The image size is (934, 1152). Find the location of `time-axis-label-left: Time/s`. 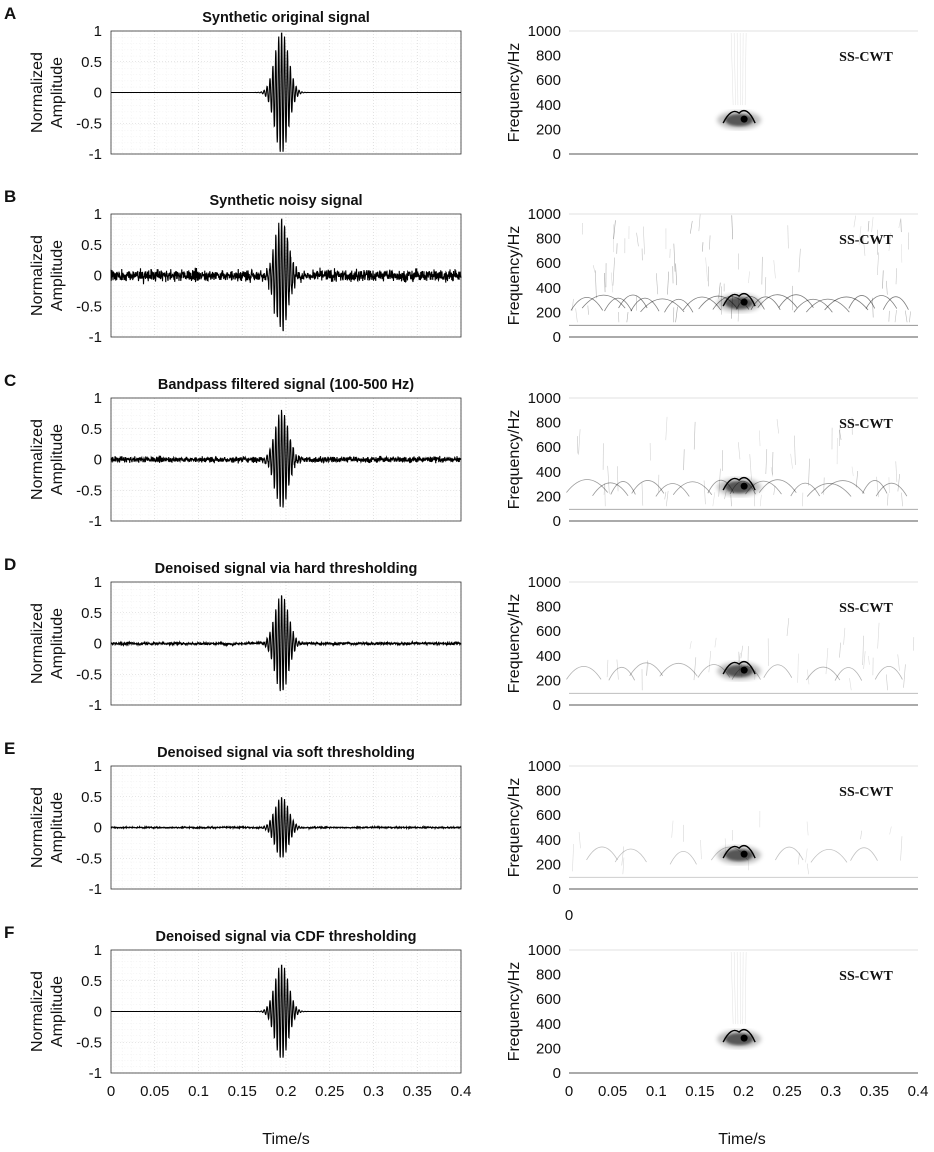

time-axis-label-left: Time/s is located at coordinates (285, 1139).